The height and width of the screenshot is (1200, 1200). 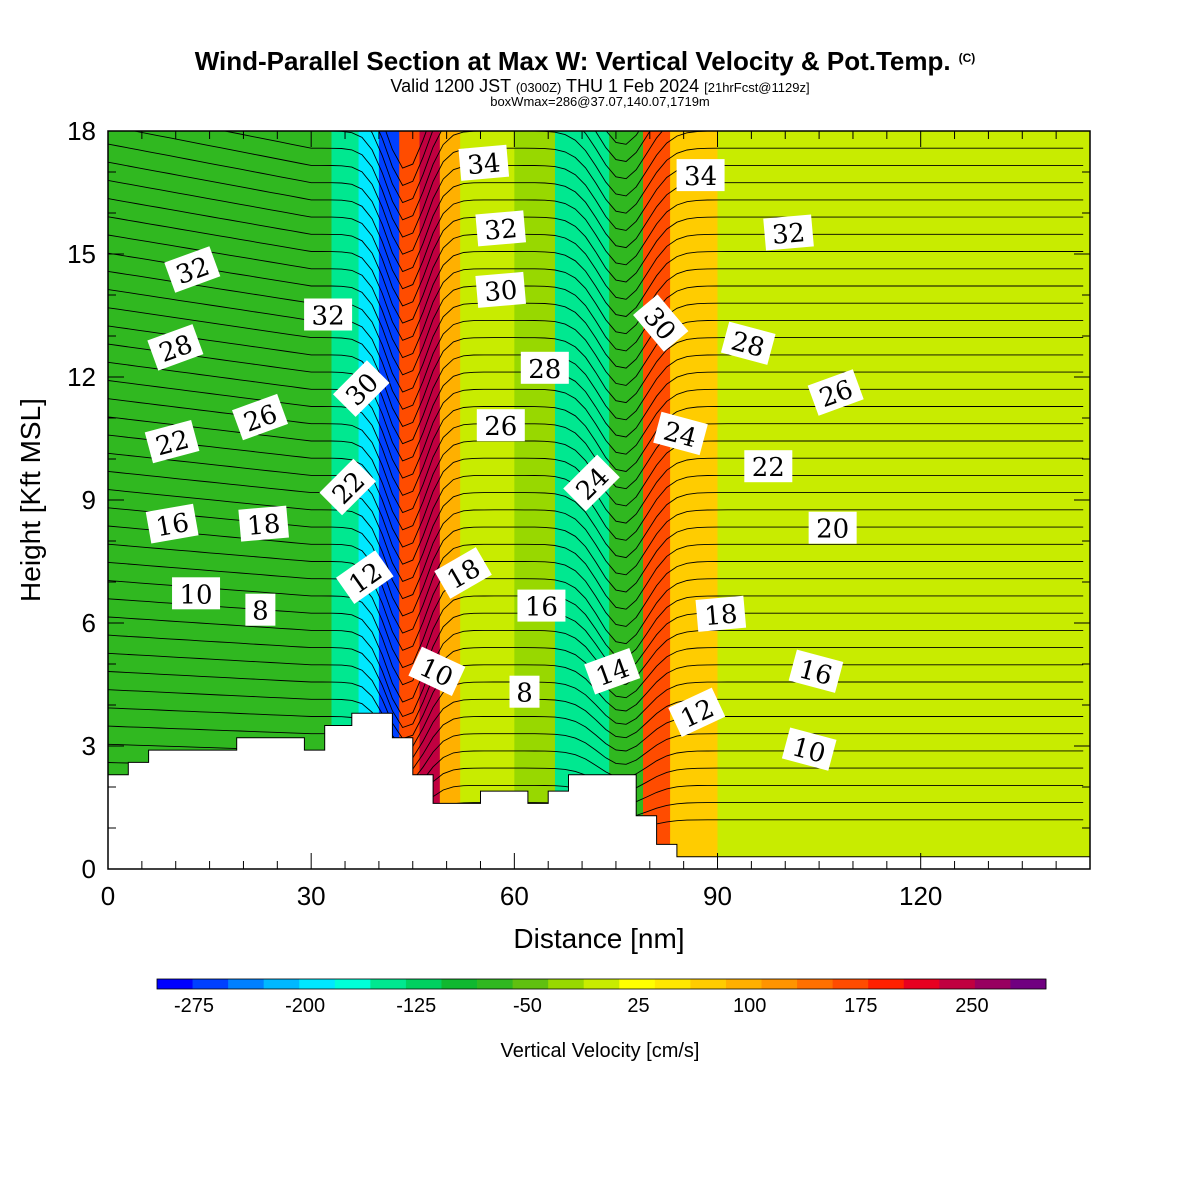 What do you see at coordinates (638, 1006) in the screenshot?
I see `colorbar-tick-label: 25` at bounding box center [638, 1006].